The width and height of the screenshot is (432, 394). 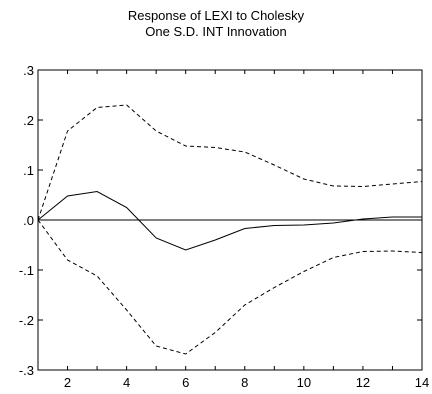 What do you see at coordinates (67, 382) in the screenshot?
I see `x-tick-label: 2` at bounding box center [67, 382].